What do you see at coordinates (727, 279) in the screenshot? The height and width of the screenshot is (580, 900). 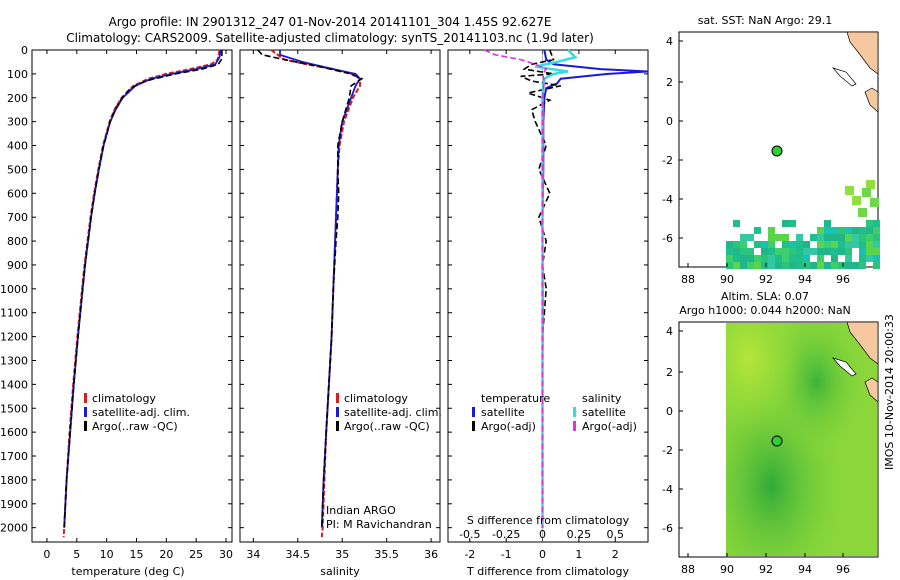 I see `map-lon-tick: 90` at bounding box center [727, 279].